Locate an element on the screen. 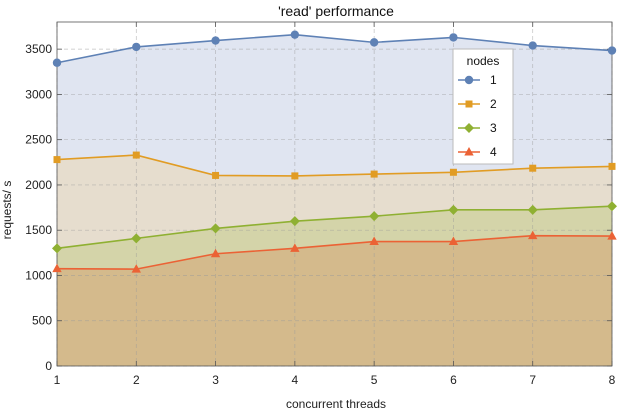 The height and width of the screenshot is (412, 624). x-tick-label: 5 is located at coordinates (374, 380).